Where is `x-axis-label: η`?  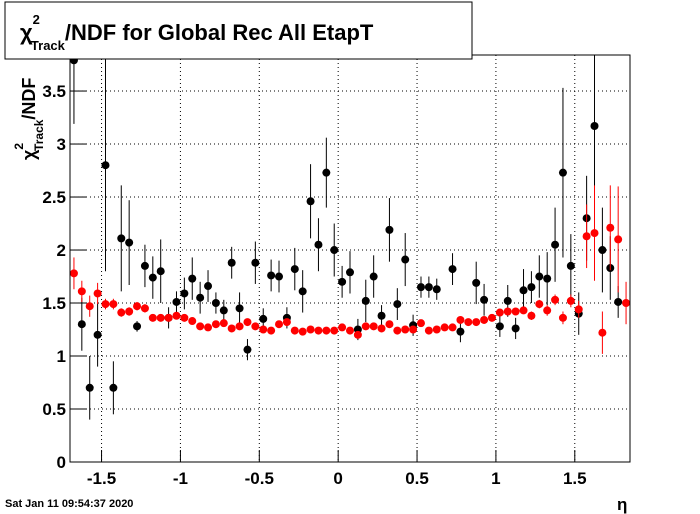 x-axis-label: η is located at coordinates (622, 504).